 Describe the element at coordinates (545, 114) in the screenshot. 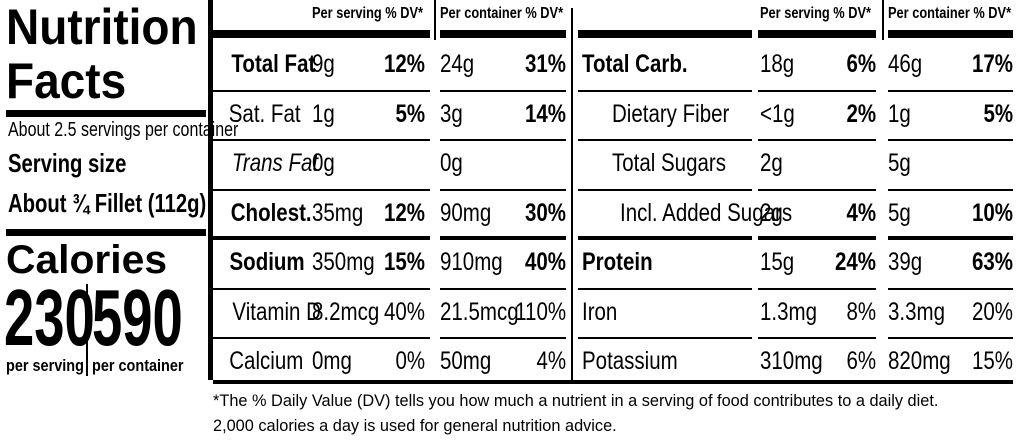

I see `per-container-dv: 14%` at that location.